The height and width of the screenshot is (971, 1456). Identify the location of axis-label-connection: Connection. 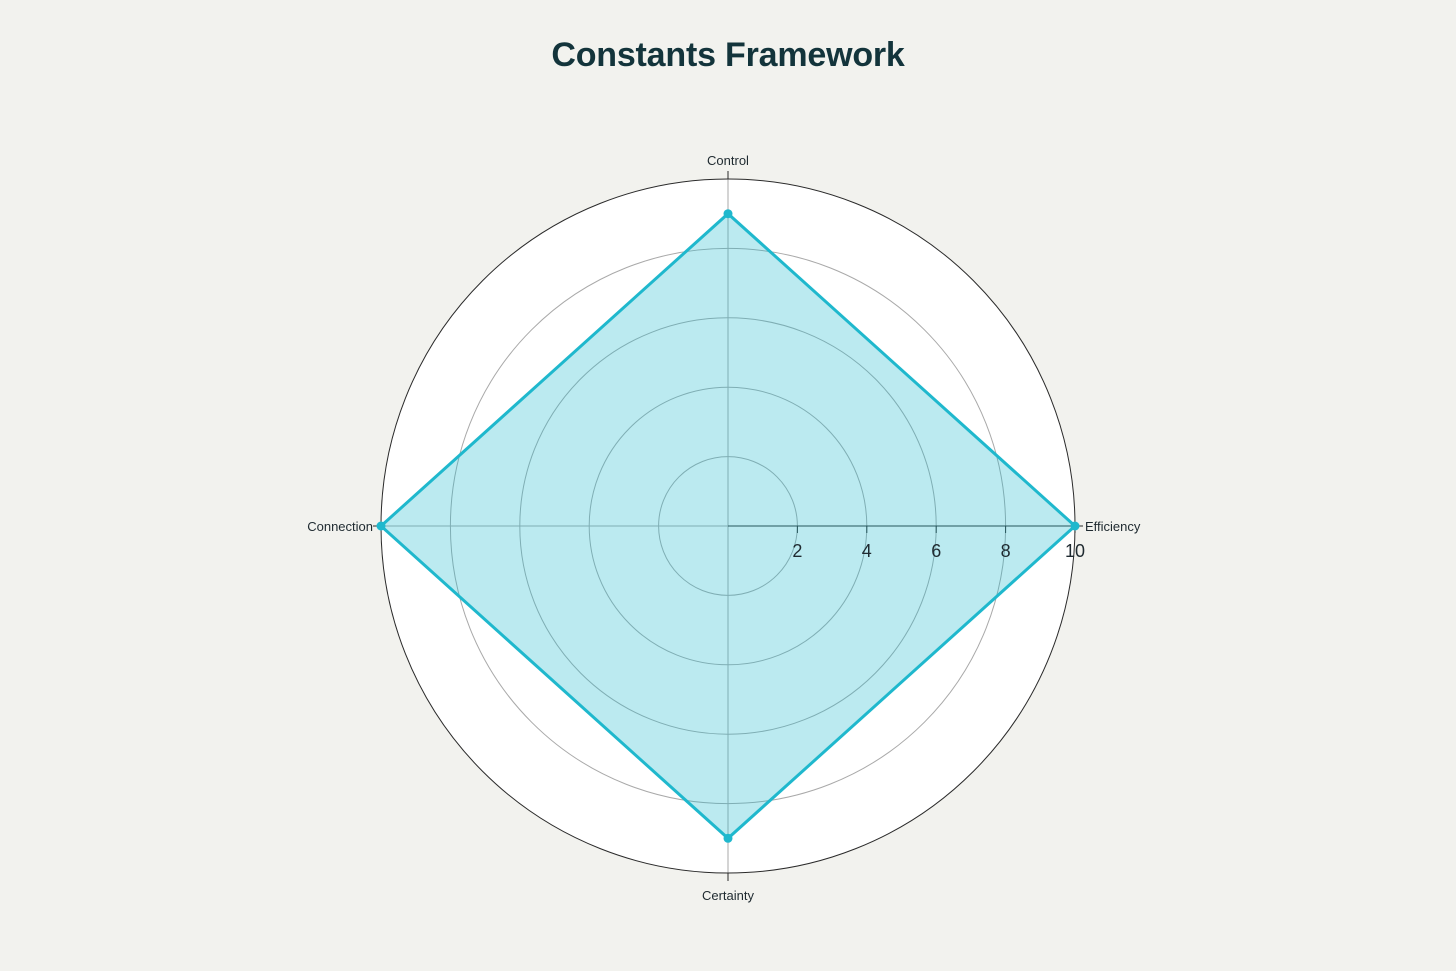
(340, 526).